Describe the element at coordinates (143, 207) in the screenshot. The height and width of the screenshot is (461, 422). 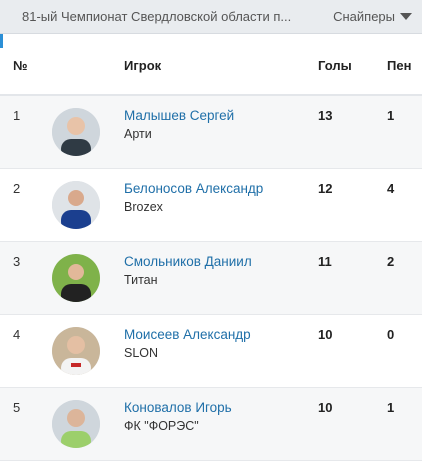
I see `player-team: Brozex` at that location.